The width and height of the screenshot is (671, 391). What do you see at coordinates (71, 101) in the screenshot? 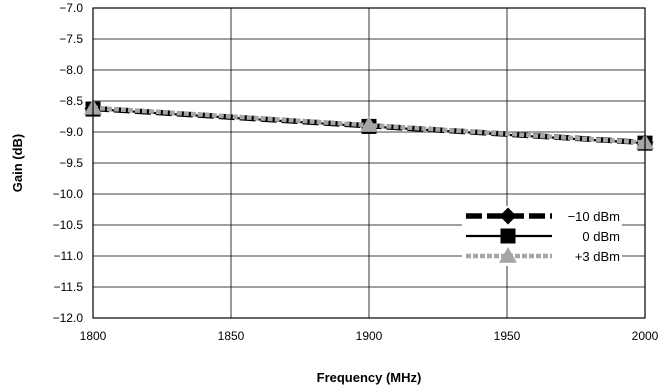
I see `y-tick-label: −8.5` at bounding box center [71, 101].